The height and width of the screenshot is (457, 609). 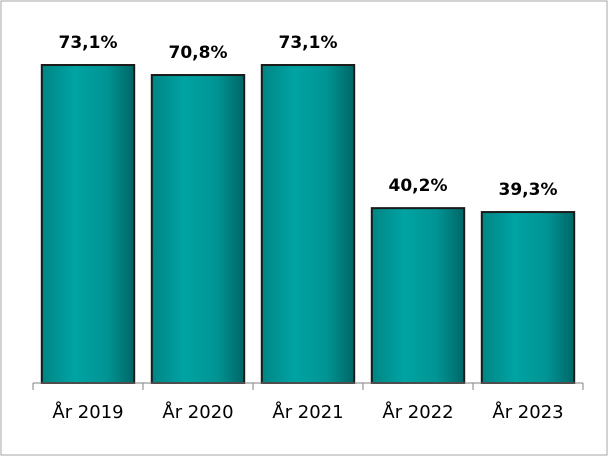 I want to click on value-label: 70,8%, so click(x=198, y=53).